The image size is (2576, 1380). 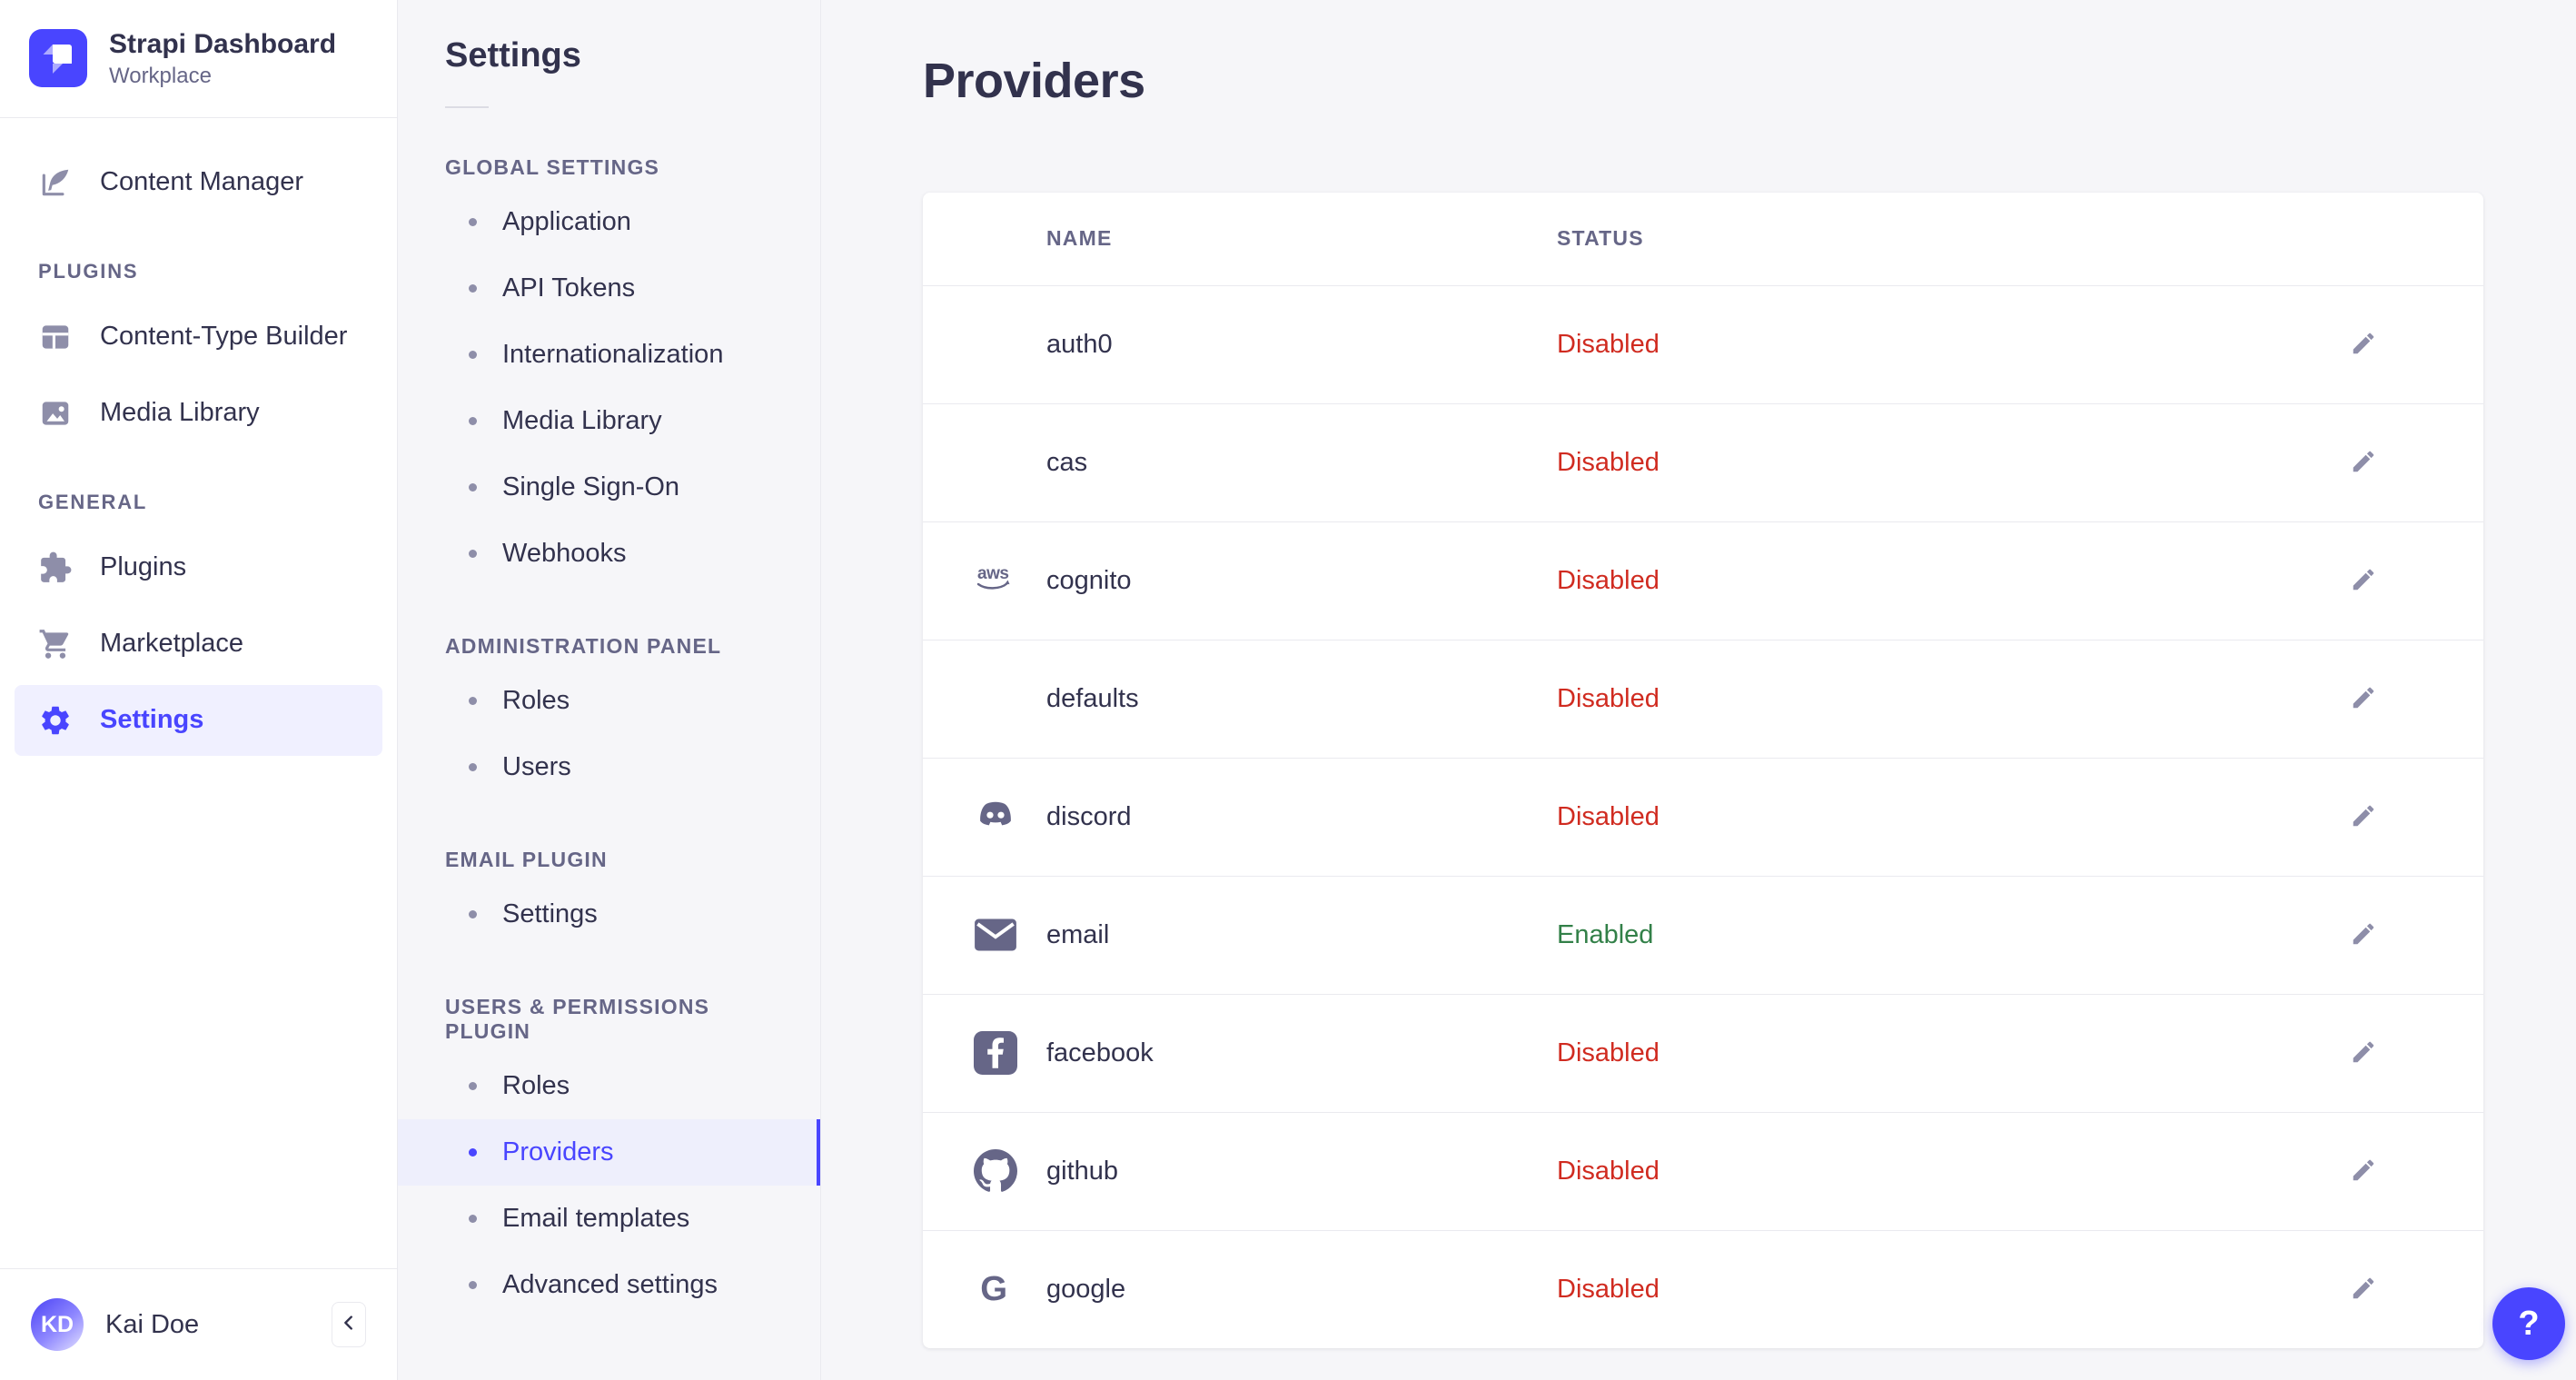 What do you see at coordinates (1703, 1052) in the screenshot?
I see `table-row-facebook: facebook Disabled` at bounding box center [1703, 1052].